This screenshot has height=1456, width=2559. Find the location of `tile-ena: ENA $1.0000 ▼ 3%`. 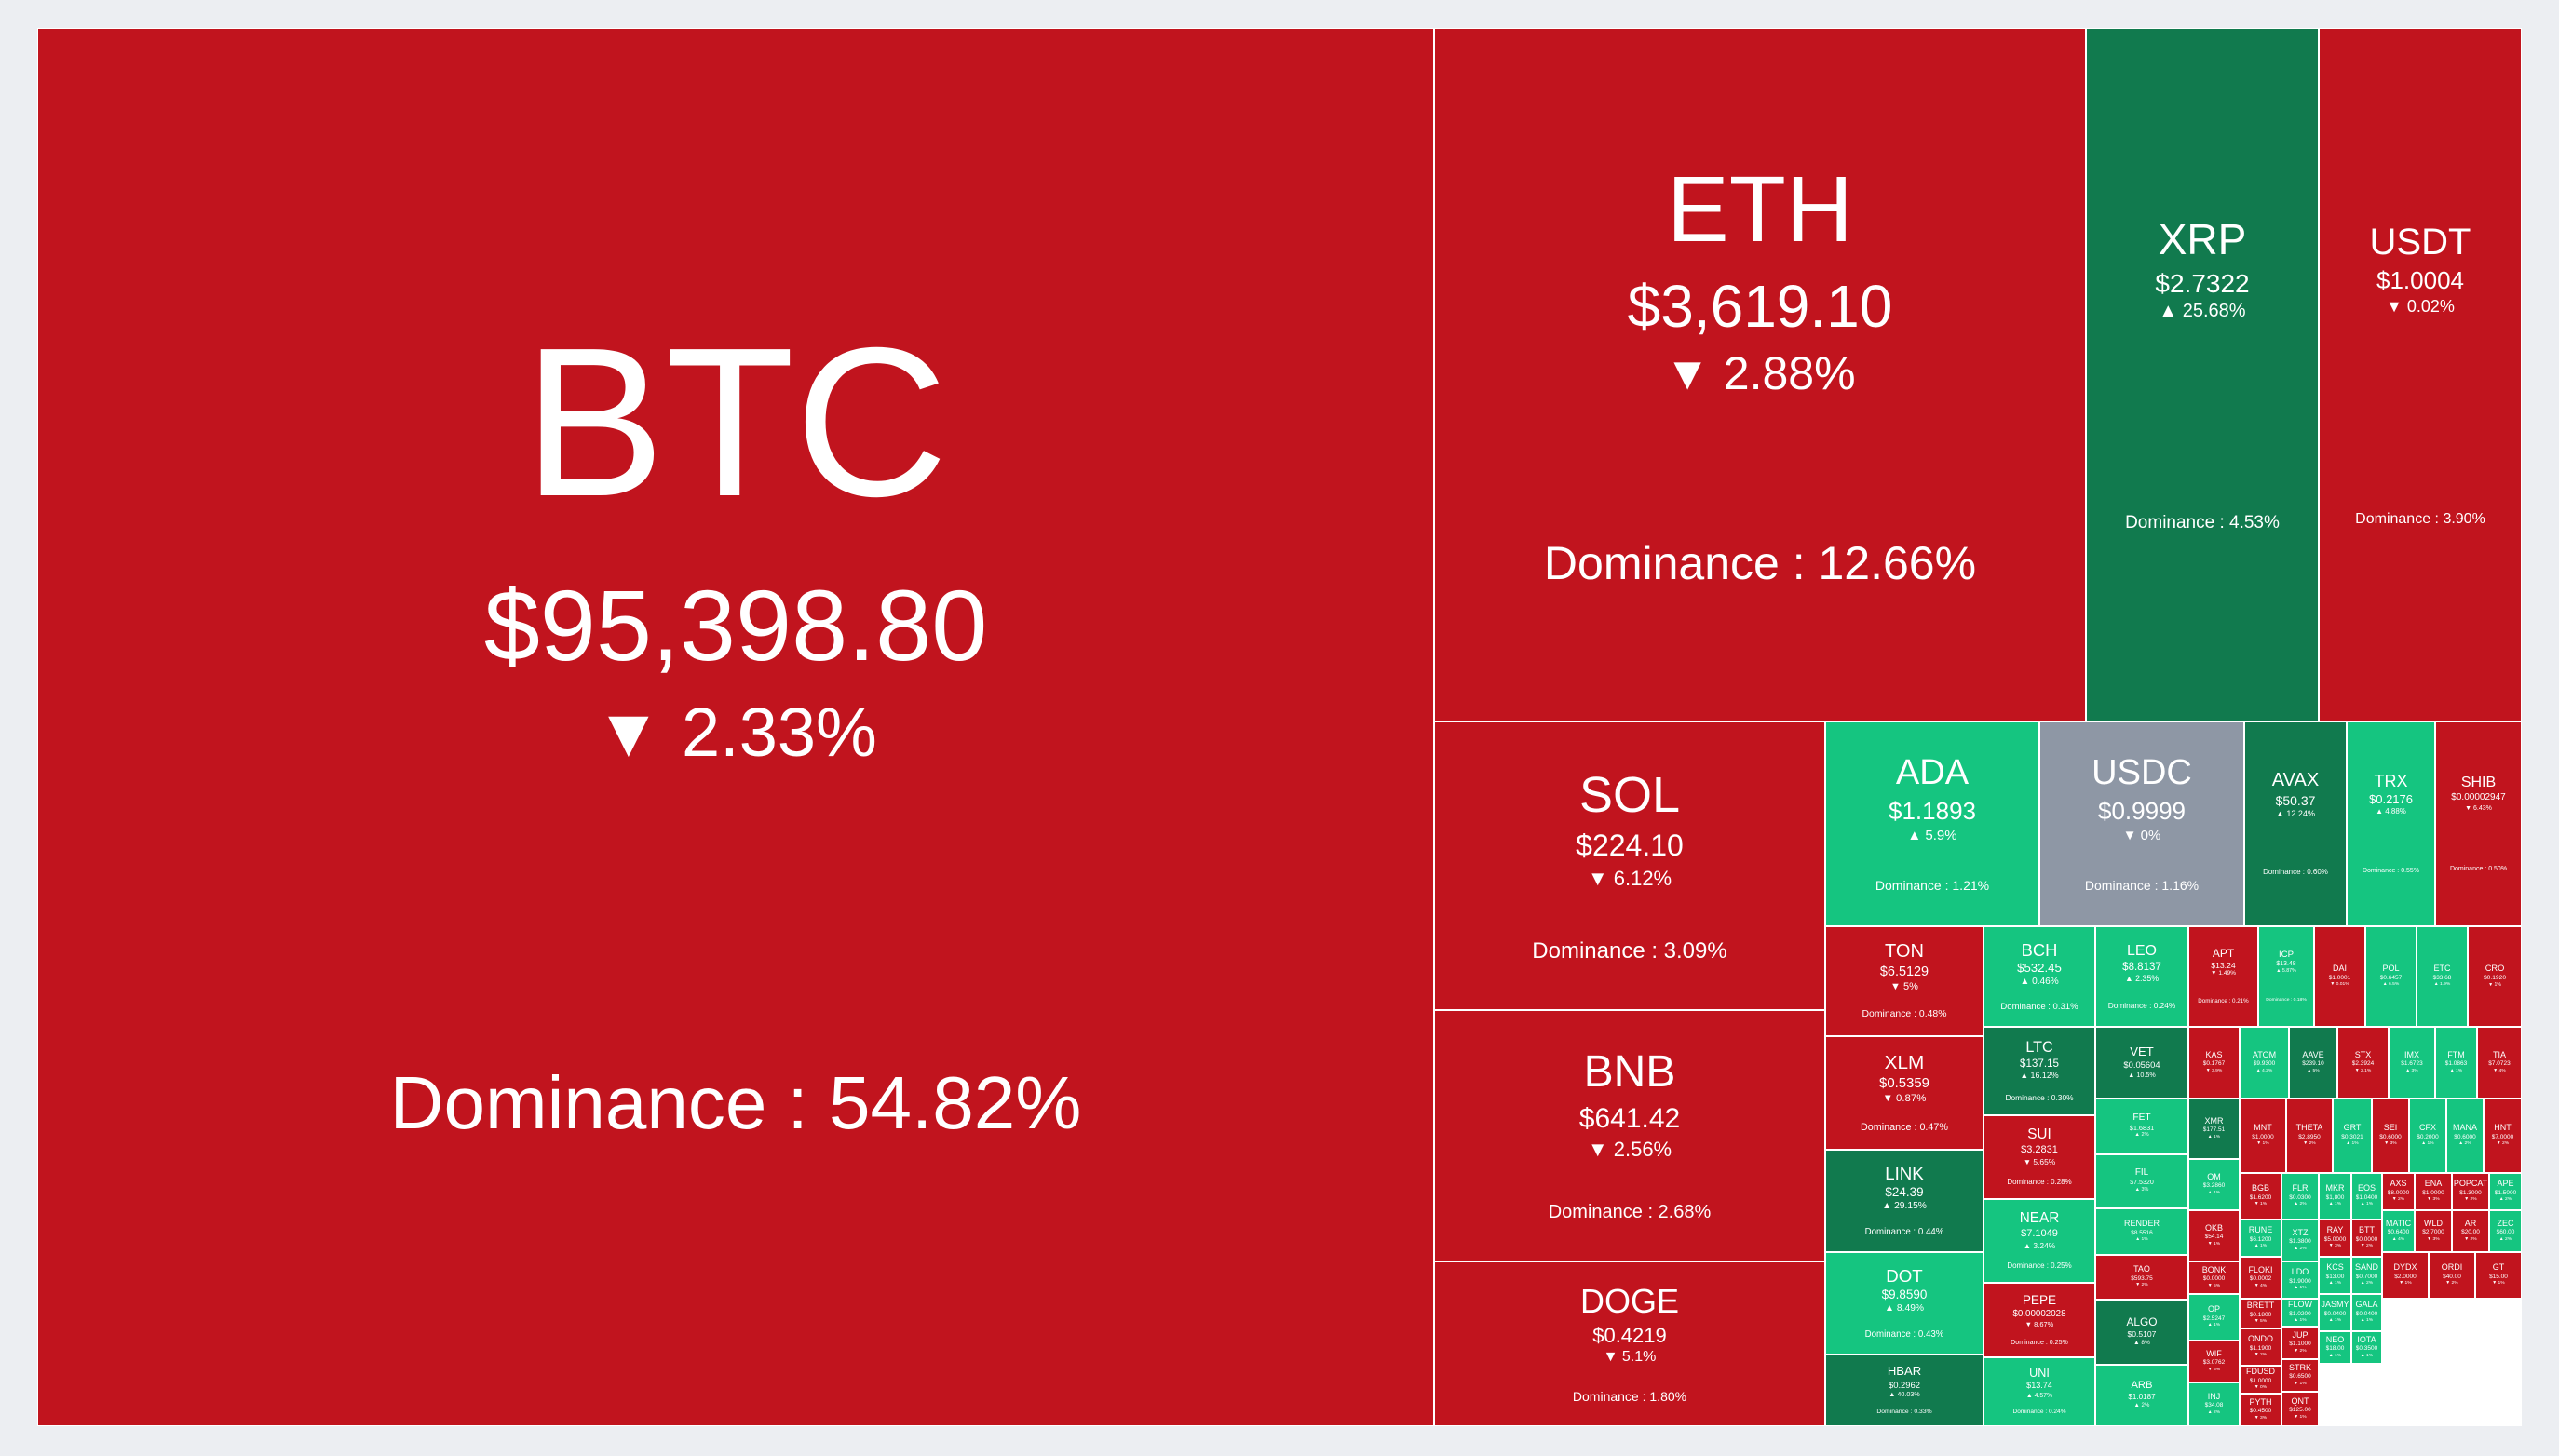

tile-ena: ENA $1.0000 ▼ 3% is located at coordinates (2433, 1191).